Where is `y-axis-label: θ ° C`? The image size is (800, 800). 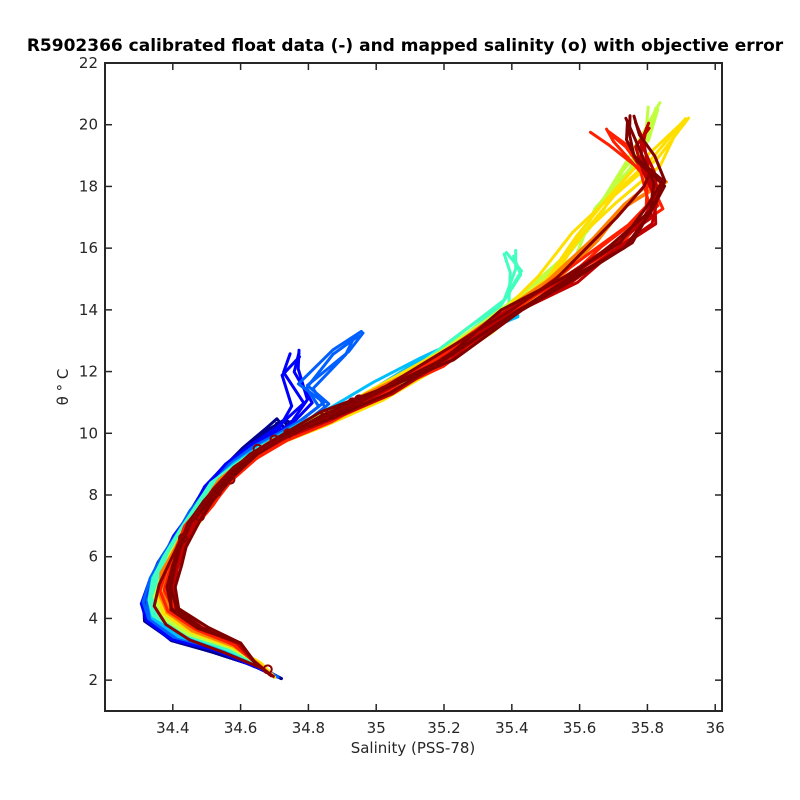
y-axis-label: θ ° C is located at coordinates (63, 387).